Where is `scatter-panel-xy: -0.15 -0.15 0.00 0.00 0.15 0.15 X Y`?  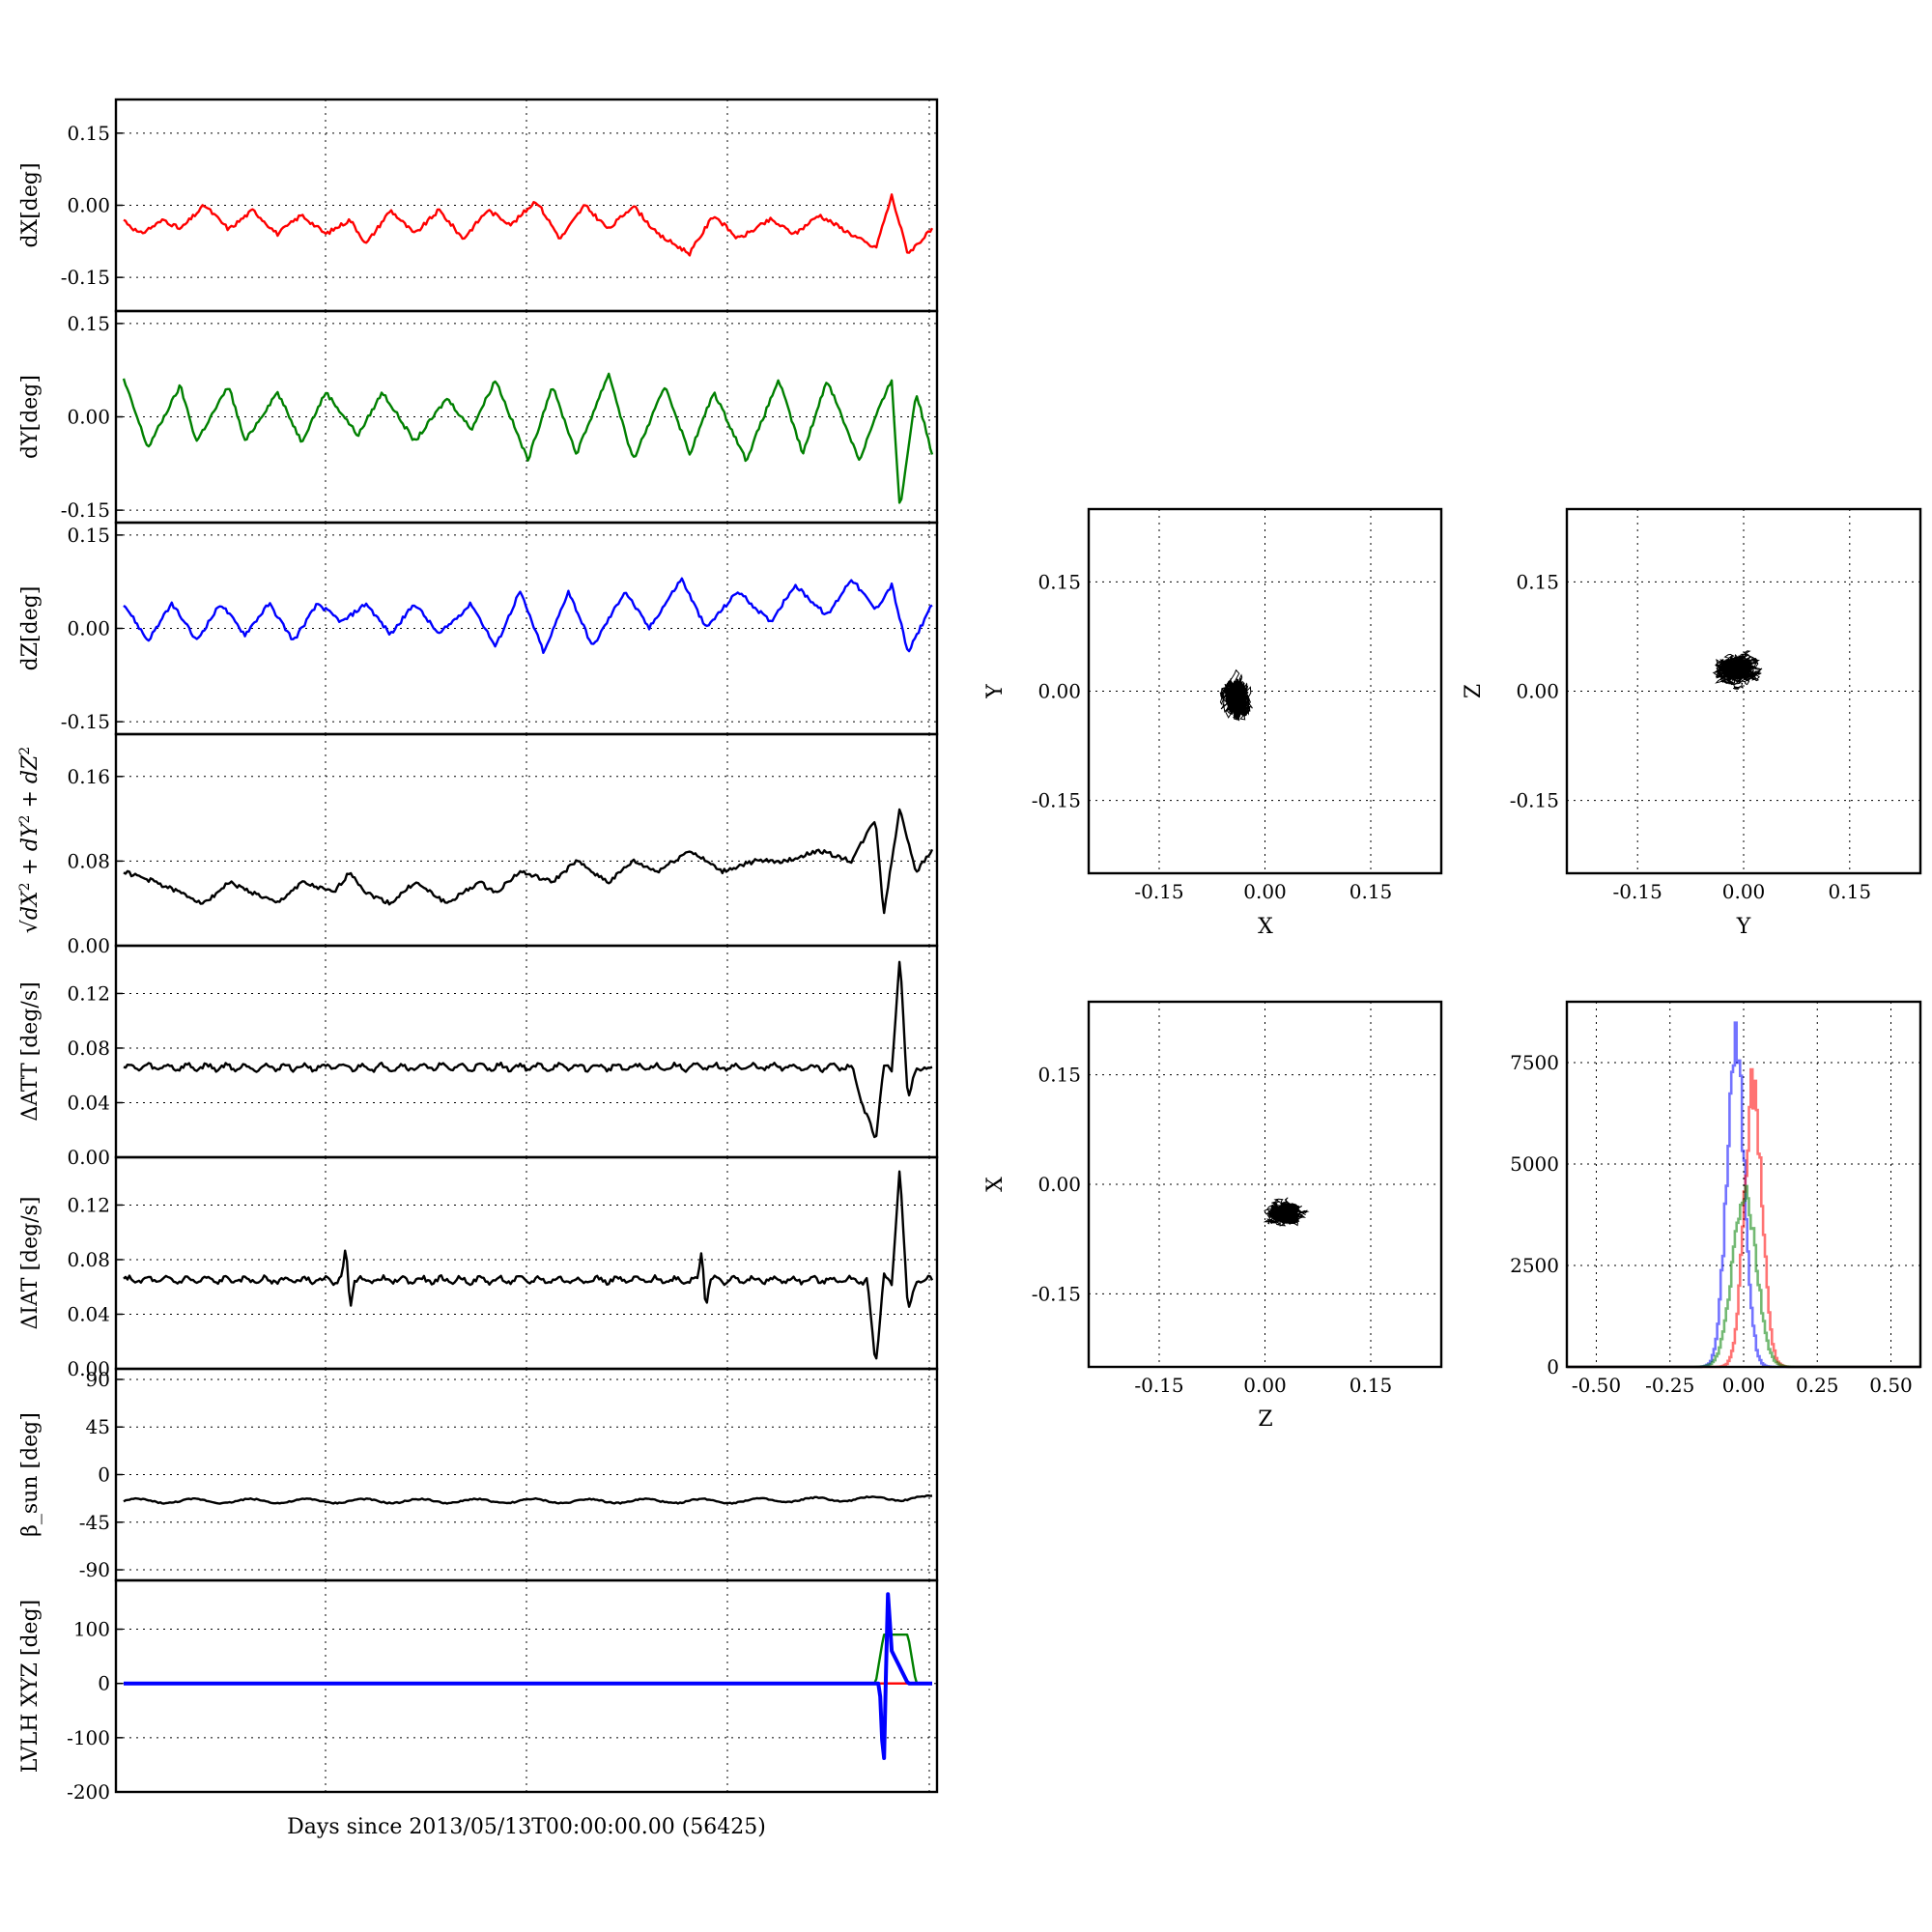 scatter-panel-xy: -0.15 -0.15 0.00 0.00 0.15 0.15 X Y is located at coordinates (1213, 723).